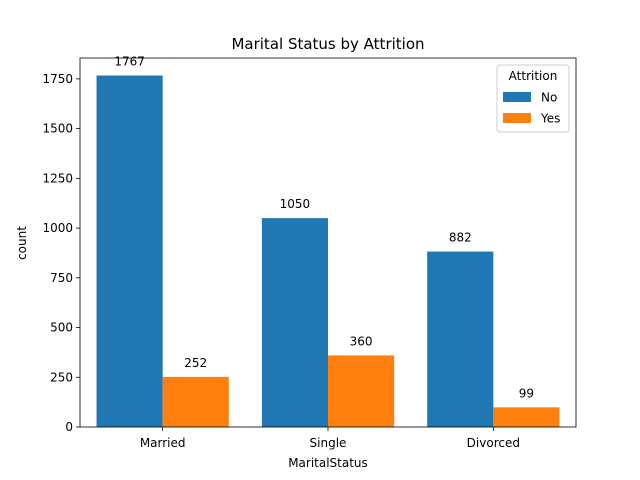 The width and height of the screenshot is (640, 480). What do you see at coordinates (361, 341) in the screenshot?
I see `data-label: 360` at bounding box center [361, 341].